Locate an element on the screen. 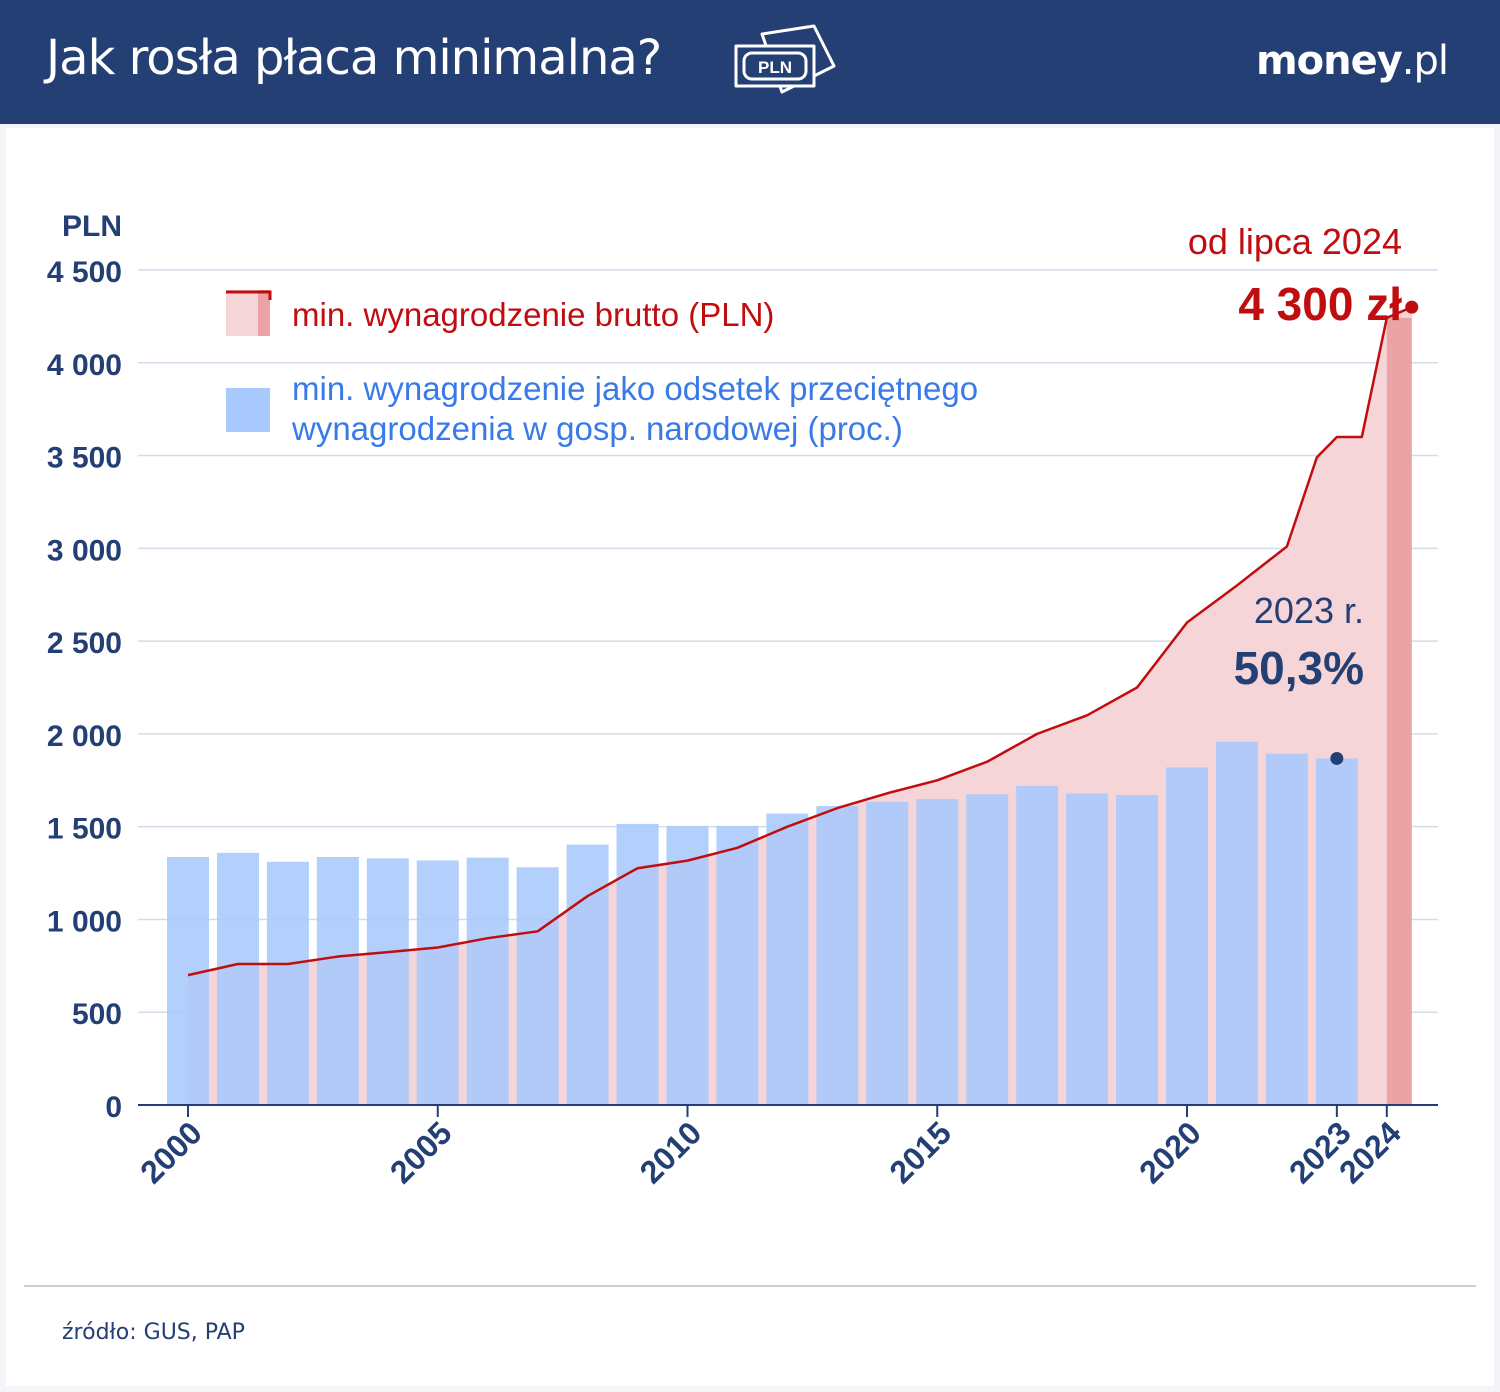 This screenshot has height=1392, width=1500. pct-bar-2016 is located at coordinates (987, 949).